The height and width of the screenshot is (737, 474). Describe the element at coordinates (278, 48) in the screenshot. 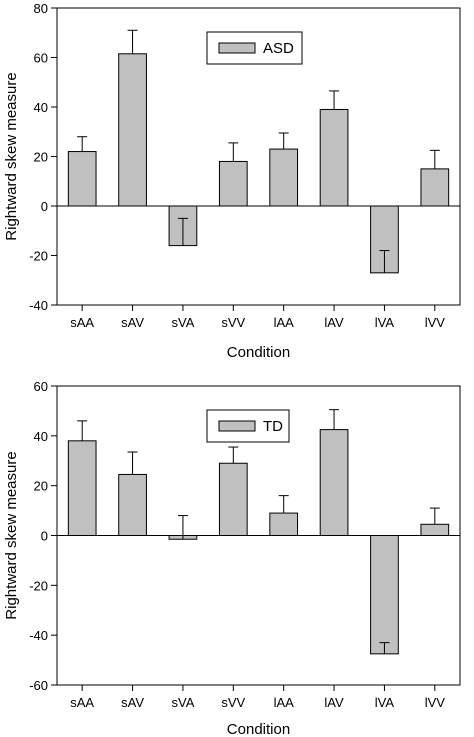

I see `legend-label: ASD` at that location.